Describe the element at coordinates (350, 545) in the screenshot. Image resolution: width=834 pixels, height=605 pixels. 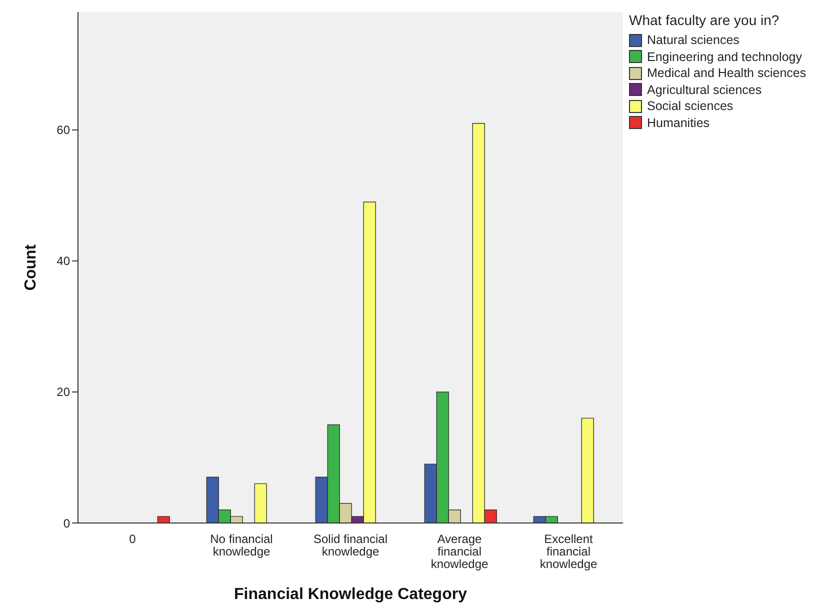
I see `x-tick-label: Solid financial knowledge` at that location.